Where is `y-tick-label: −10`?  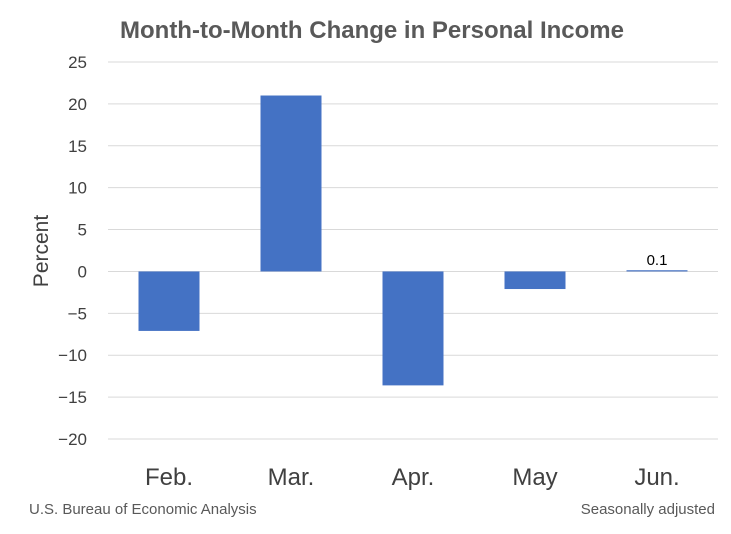
y-tick-label: −10 is located at coordinates (72, 355).